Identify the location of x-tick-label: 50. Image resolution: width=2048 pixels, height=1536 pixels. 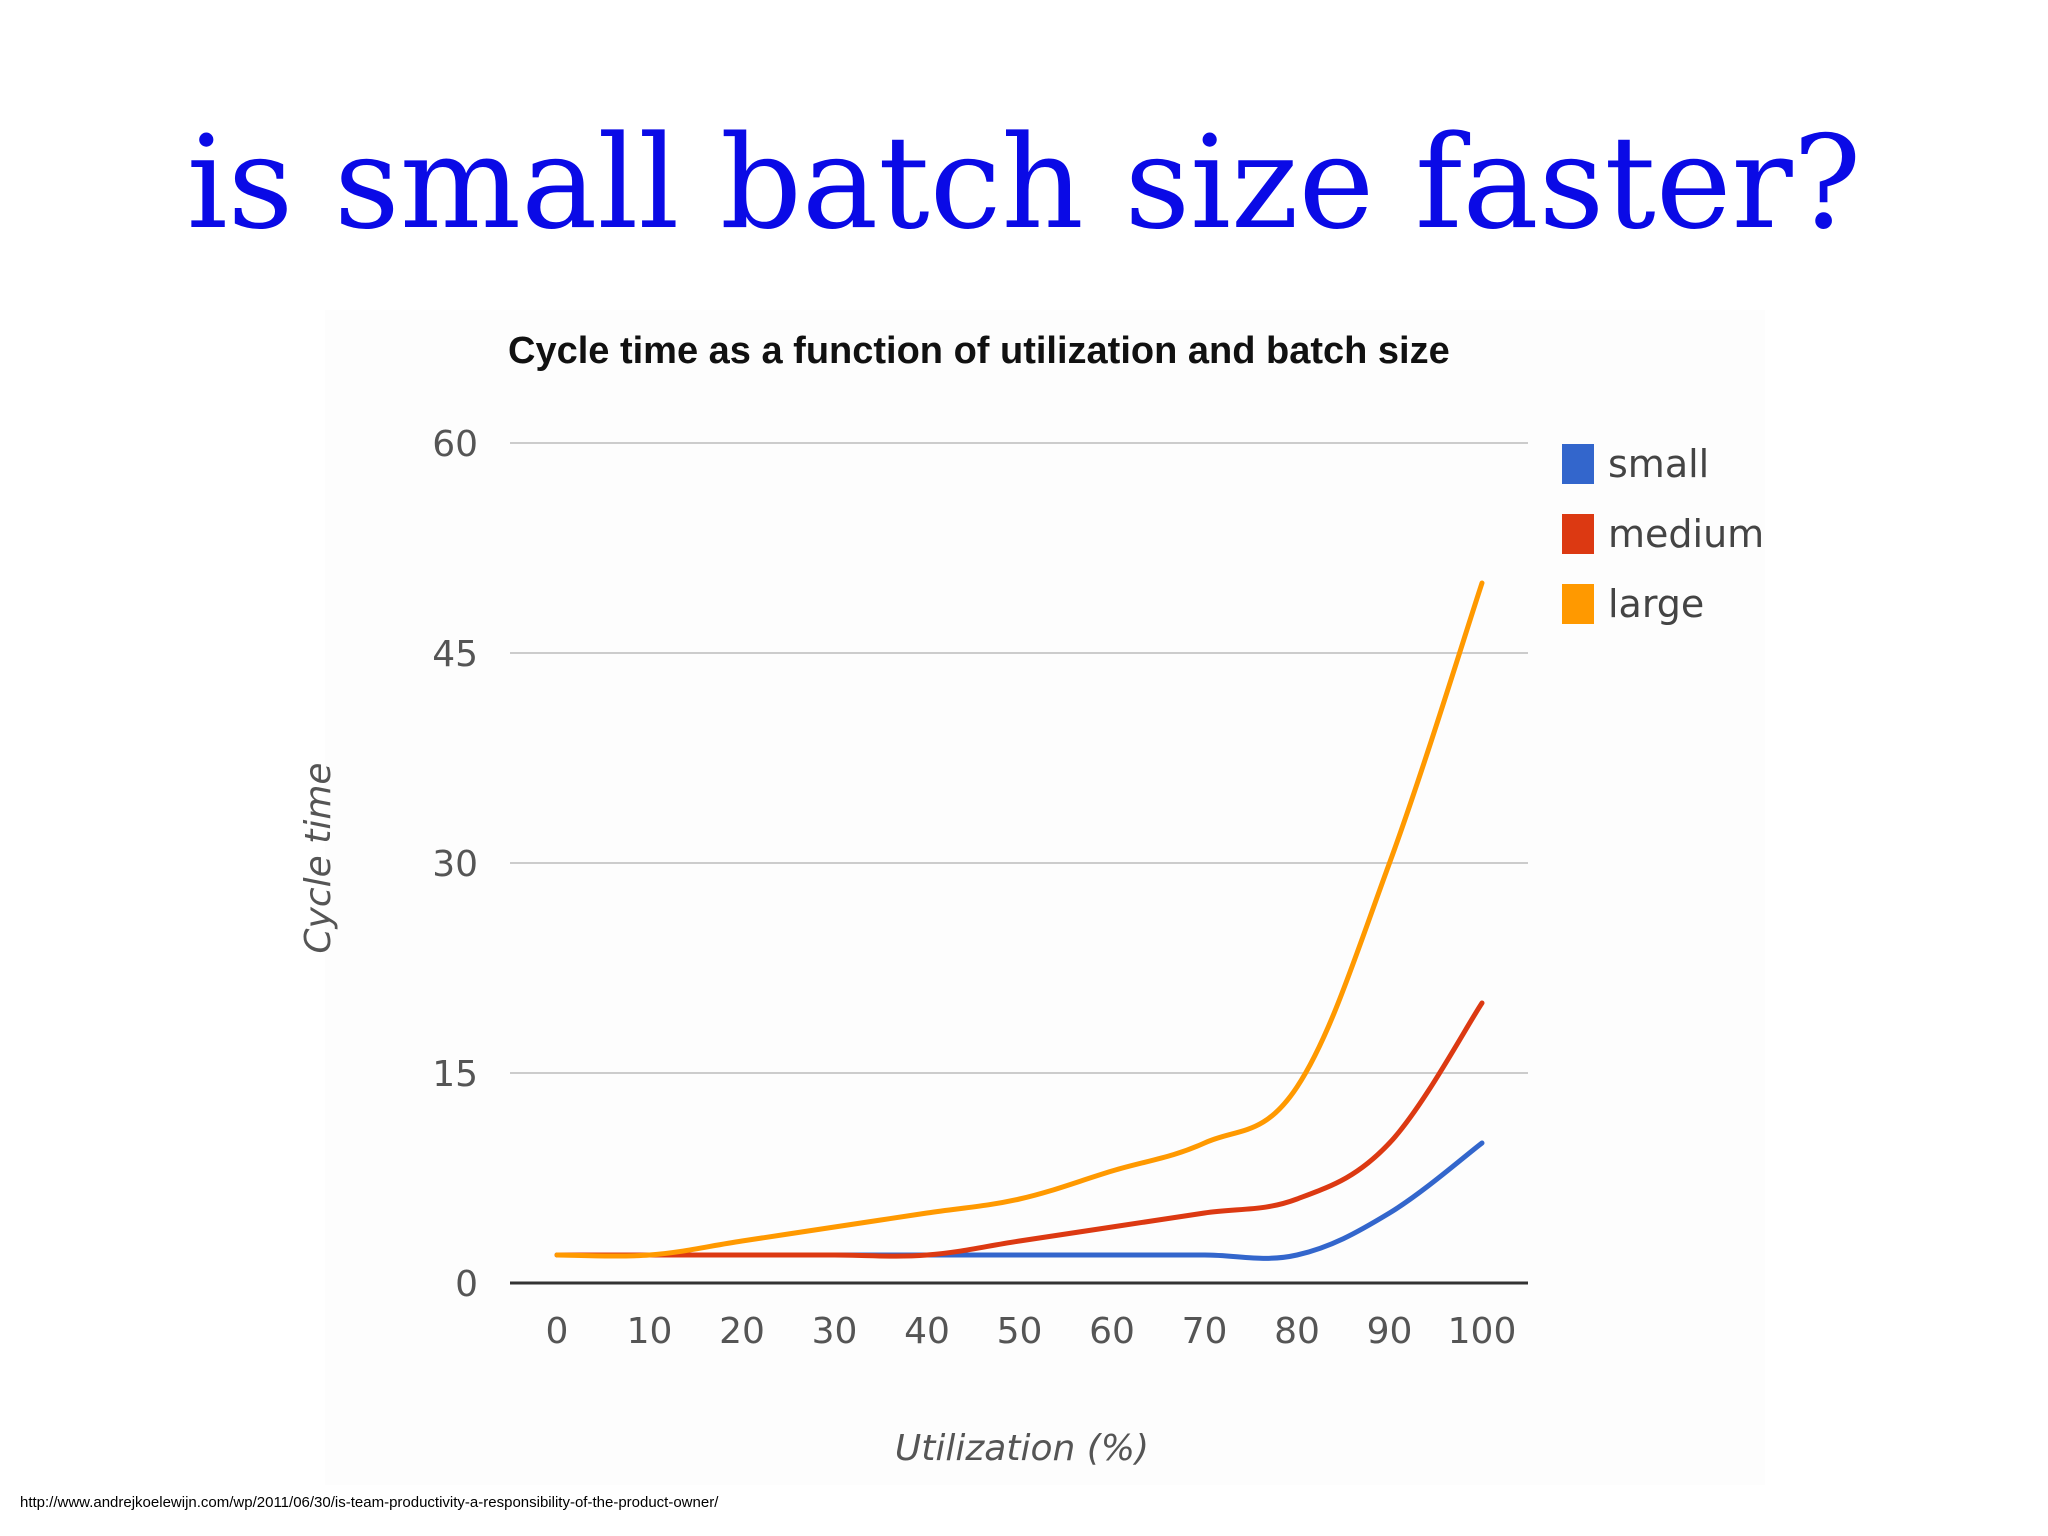
(1020, 1331).